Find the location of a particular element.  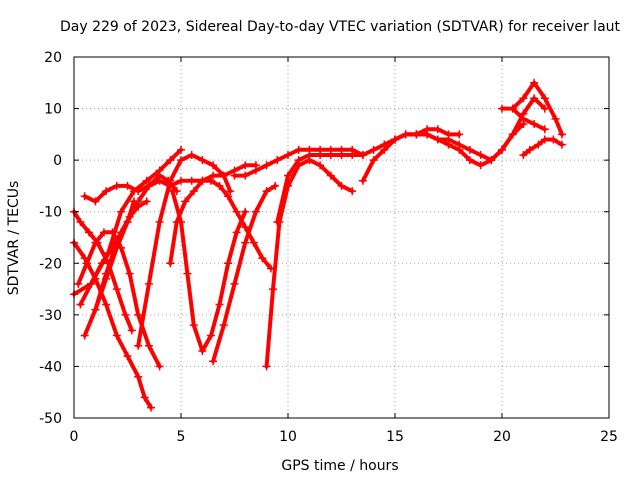

y-tick-label: 0 is located at coordinates (57, 161).